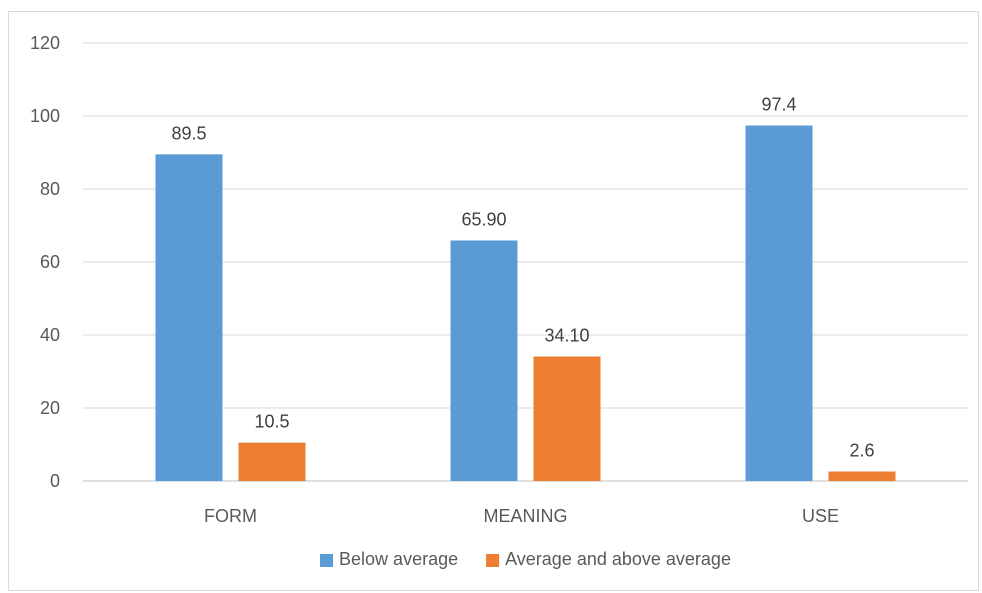  I want to click on y-tick-label: 0, so click(55, 481).